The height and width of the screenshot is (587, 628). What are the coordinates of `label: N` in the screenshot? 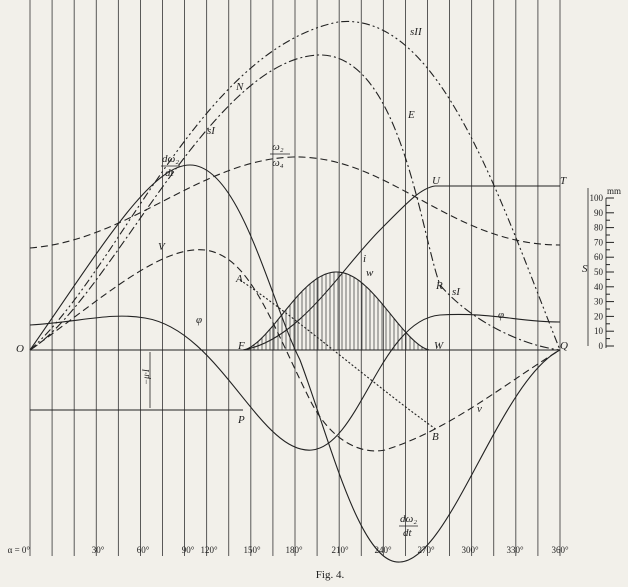 It's located at (239, 87).